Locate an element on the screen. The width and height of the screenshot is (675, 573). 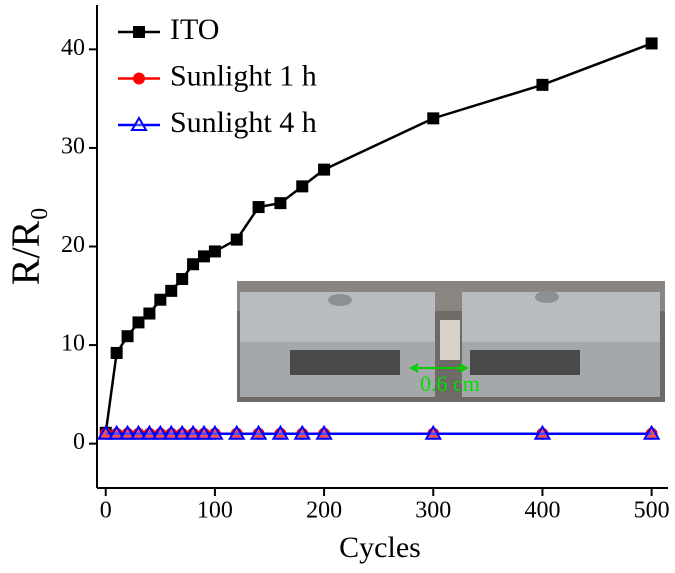
y-tick-label: 40 is located at coordinates (73, 48).